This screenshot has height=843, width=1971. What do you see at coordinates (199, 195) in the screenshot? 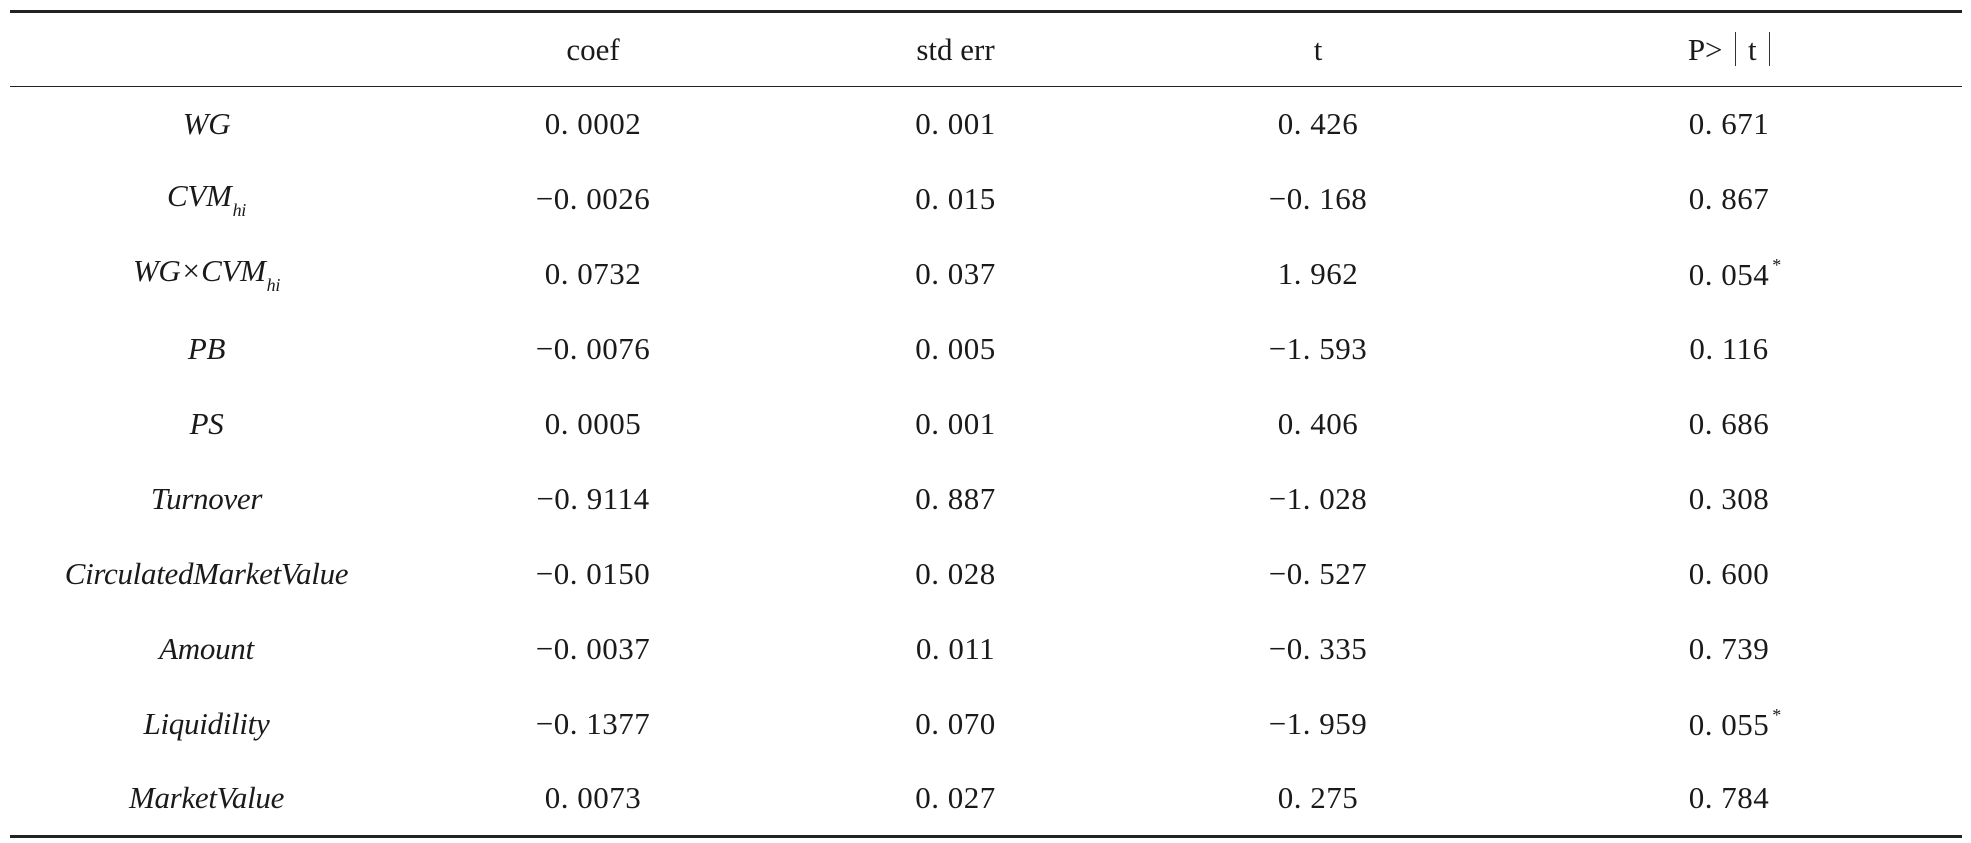
I see `variable-name: CVM` at bounding box center [199, 195].